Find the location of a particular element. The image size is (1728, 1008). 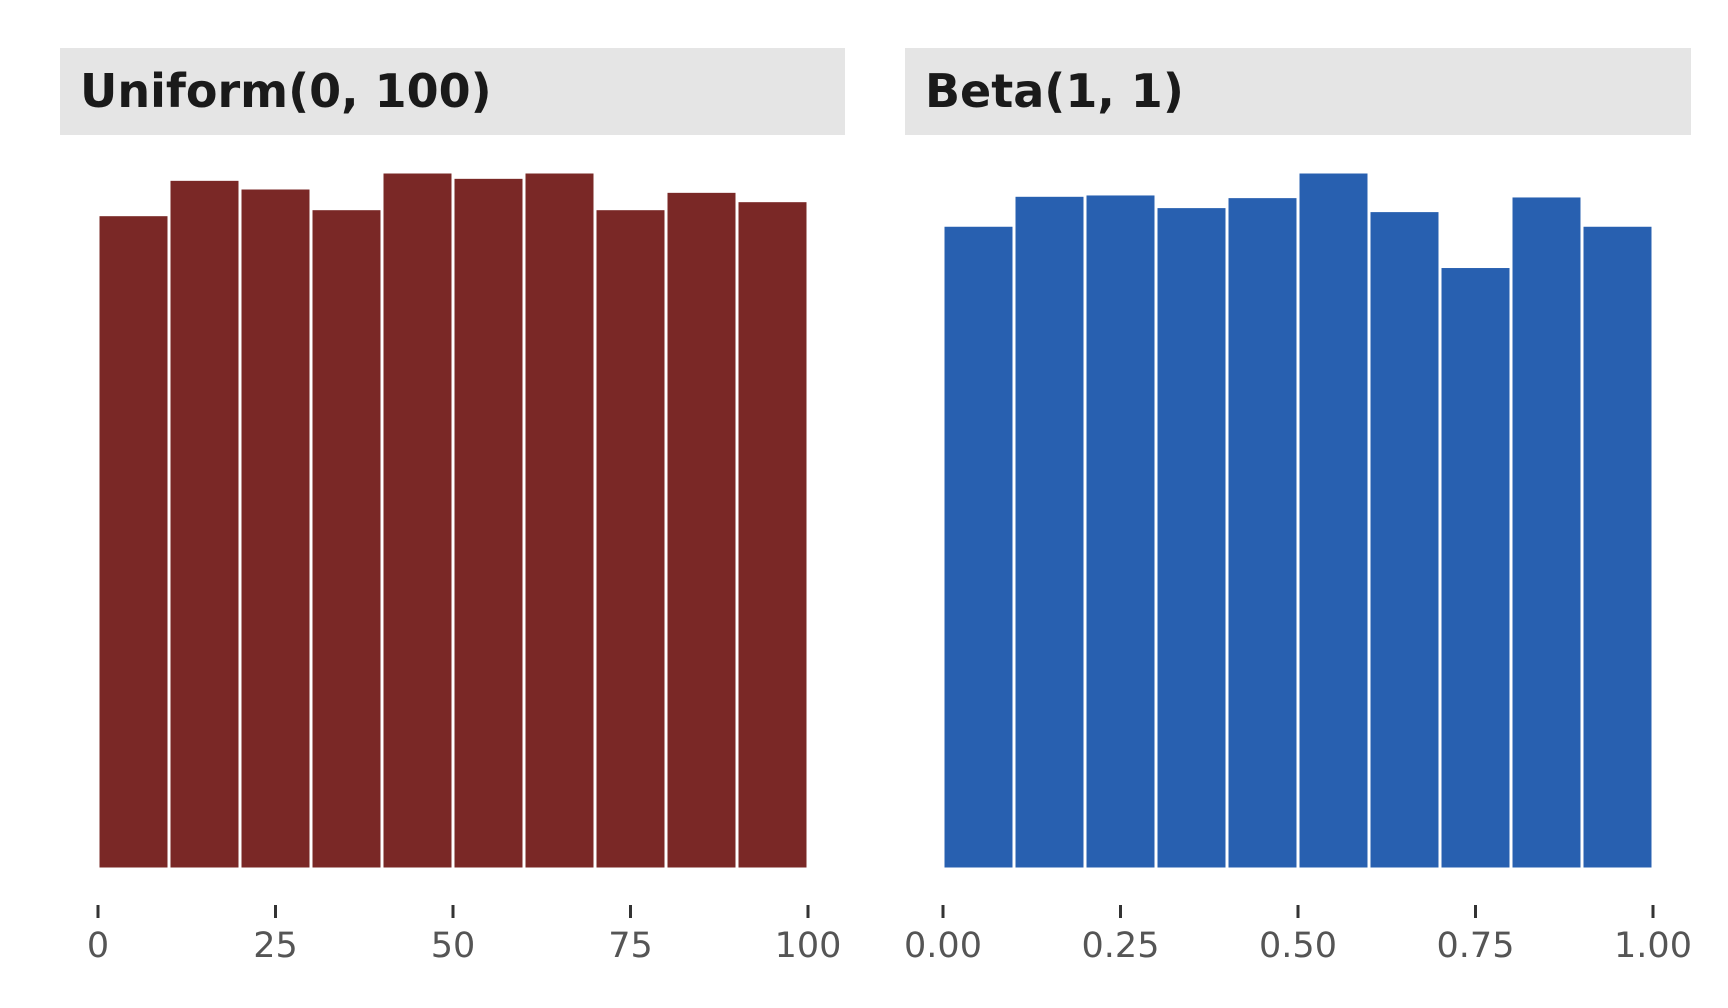

x-tick-label: 50 is located at coordinates (453, 946).